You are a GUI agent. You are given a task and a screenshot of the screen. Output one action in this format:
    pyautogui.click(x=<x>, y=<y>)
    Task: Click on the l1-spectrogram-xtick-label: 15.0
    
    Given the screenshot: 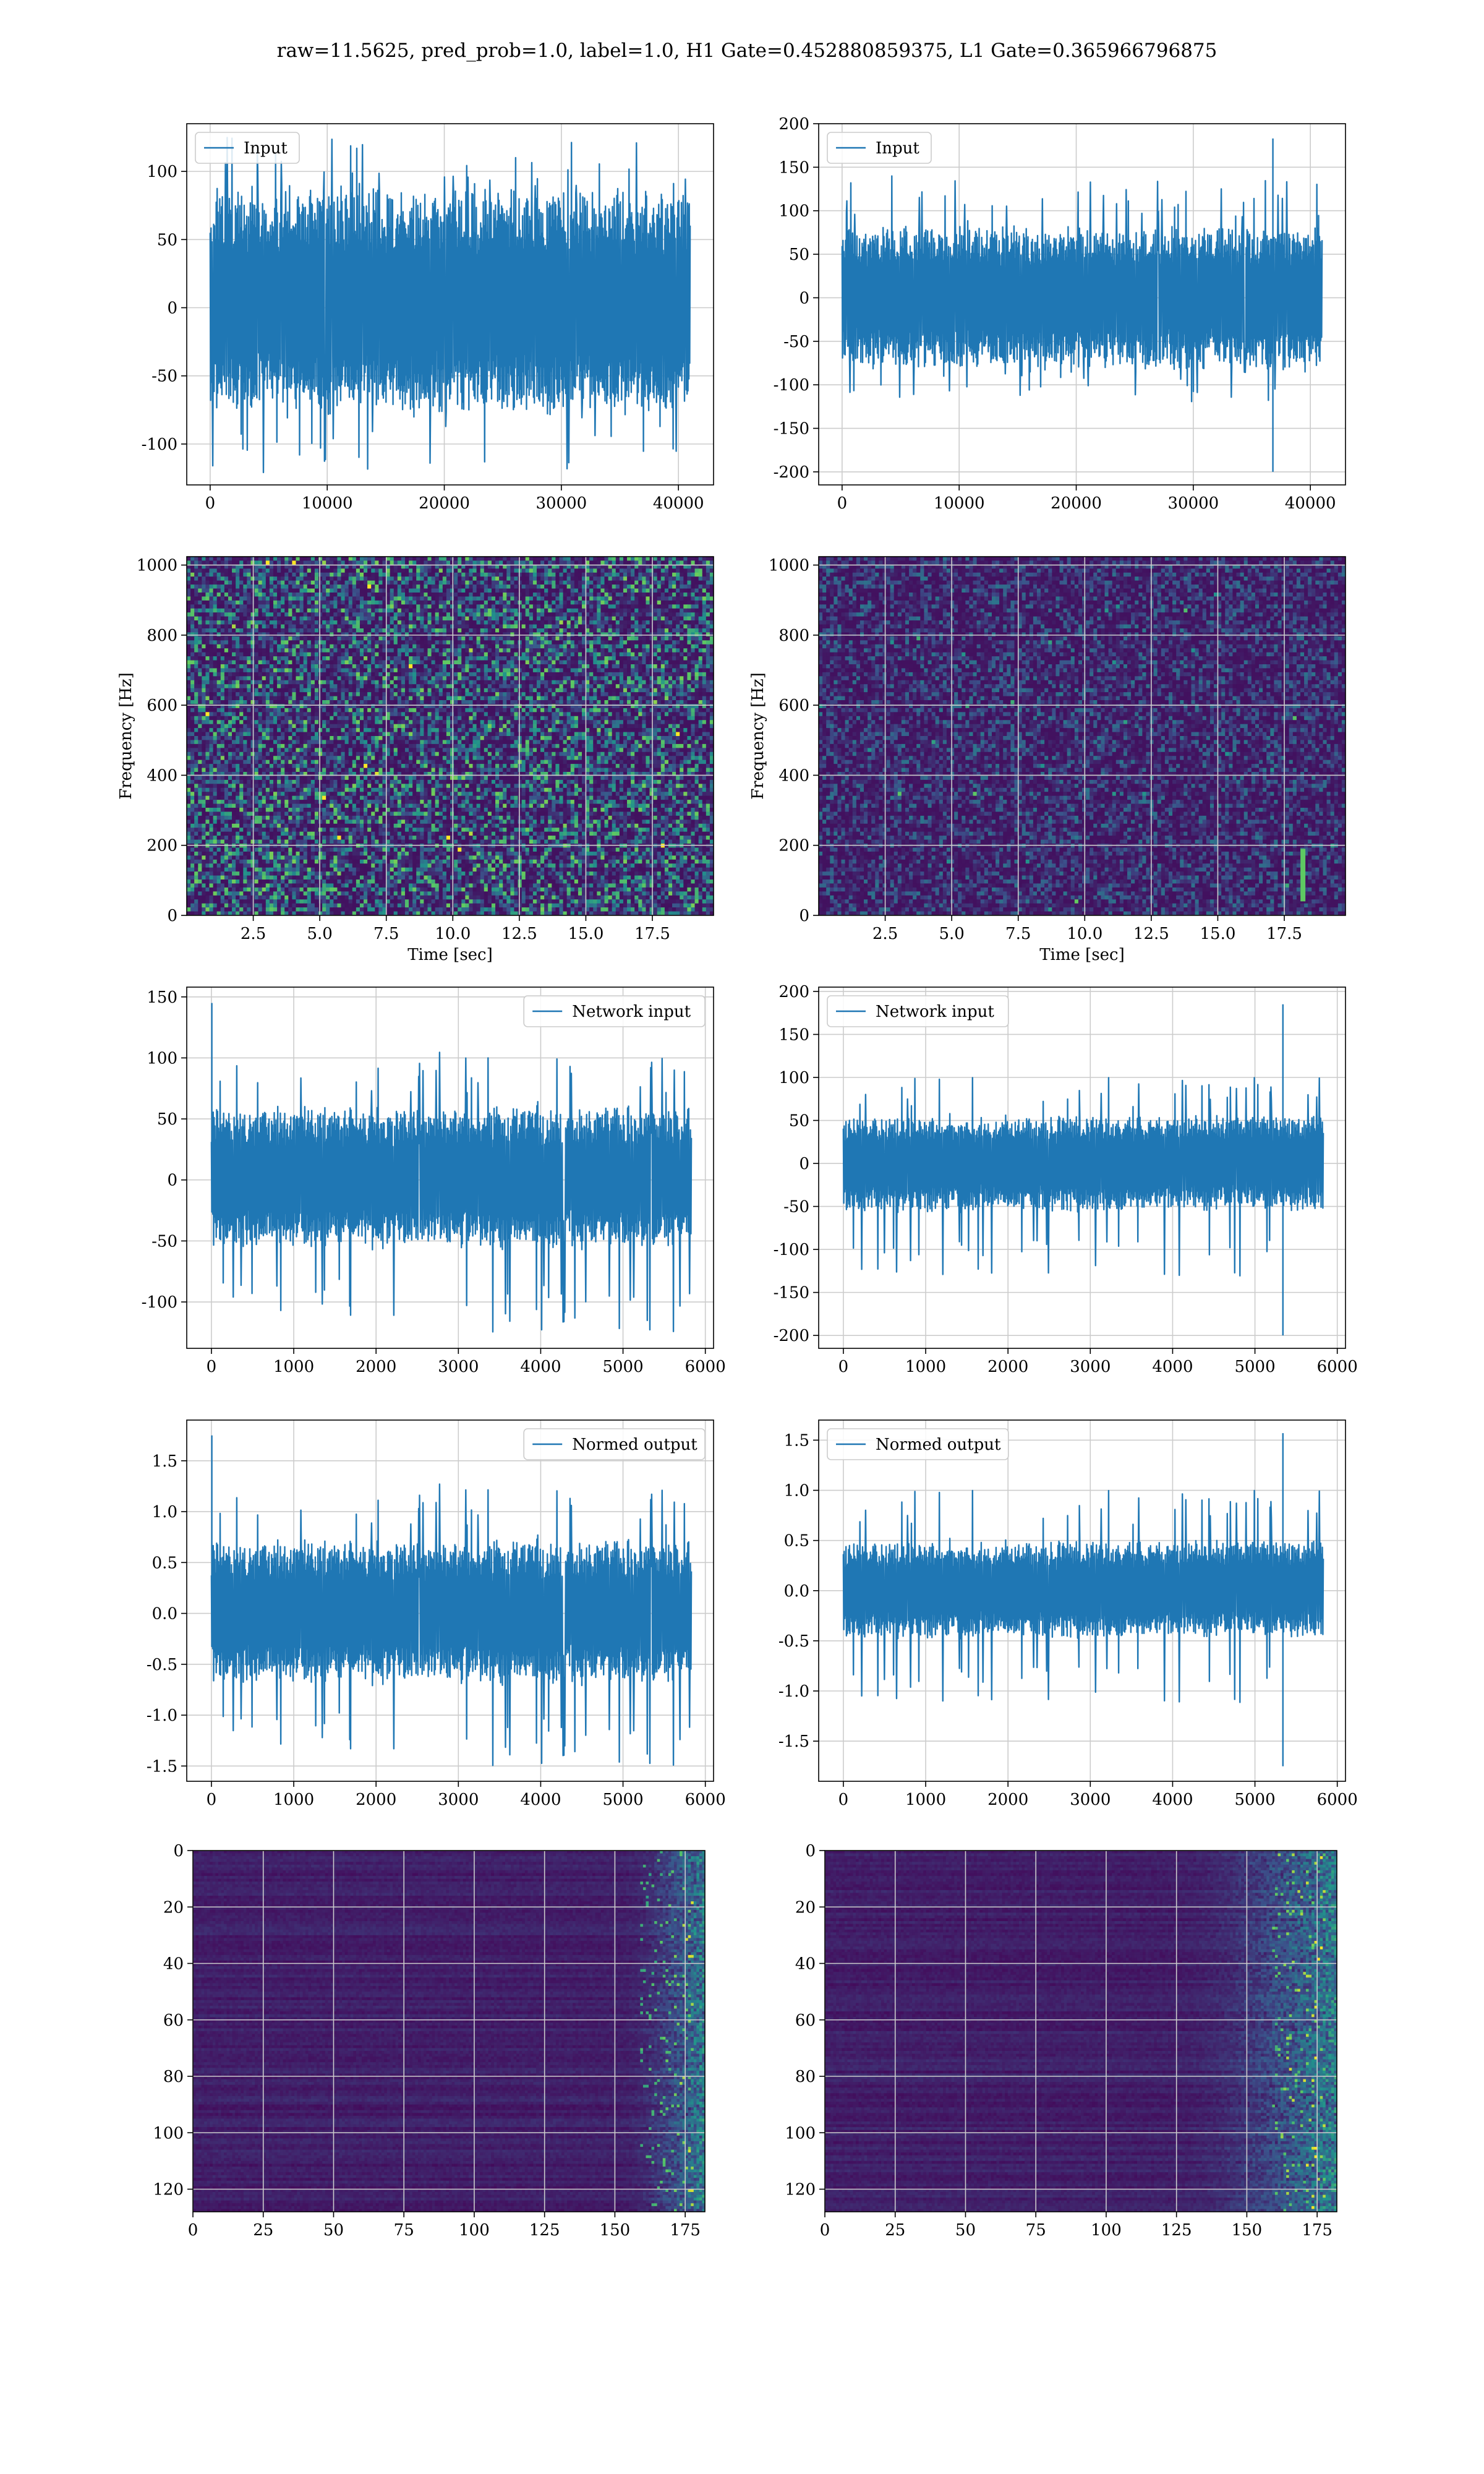 What is the action you would take?
    pyautogui.click(x=1218, y=934)
    